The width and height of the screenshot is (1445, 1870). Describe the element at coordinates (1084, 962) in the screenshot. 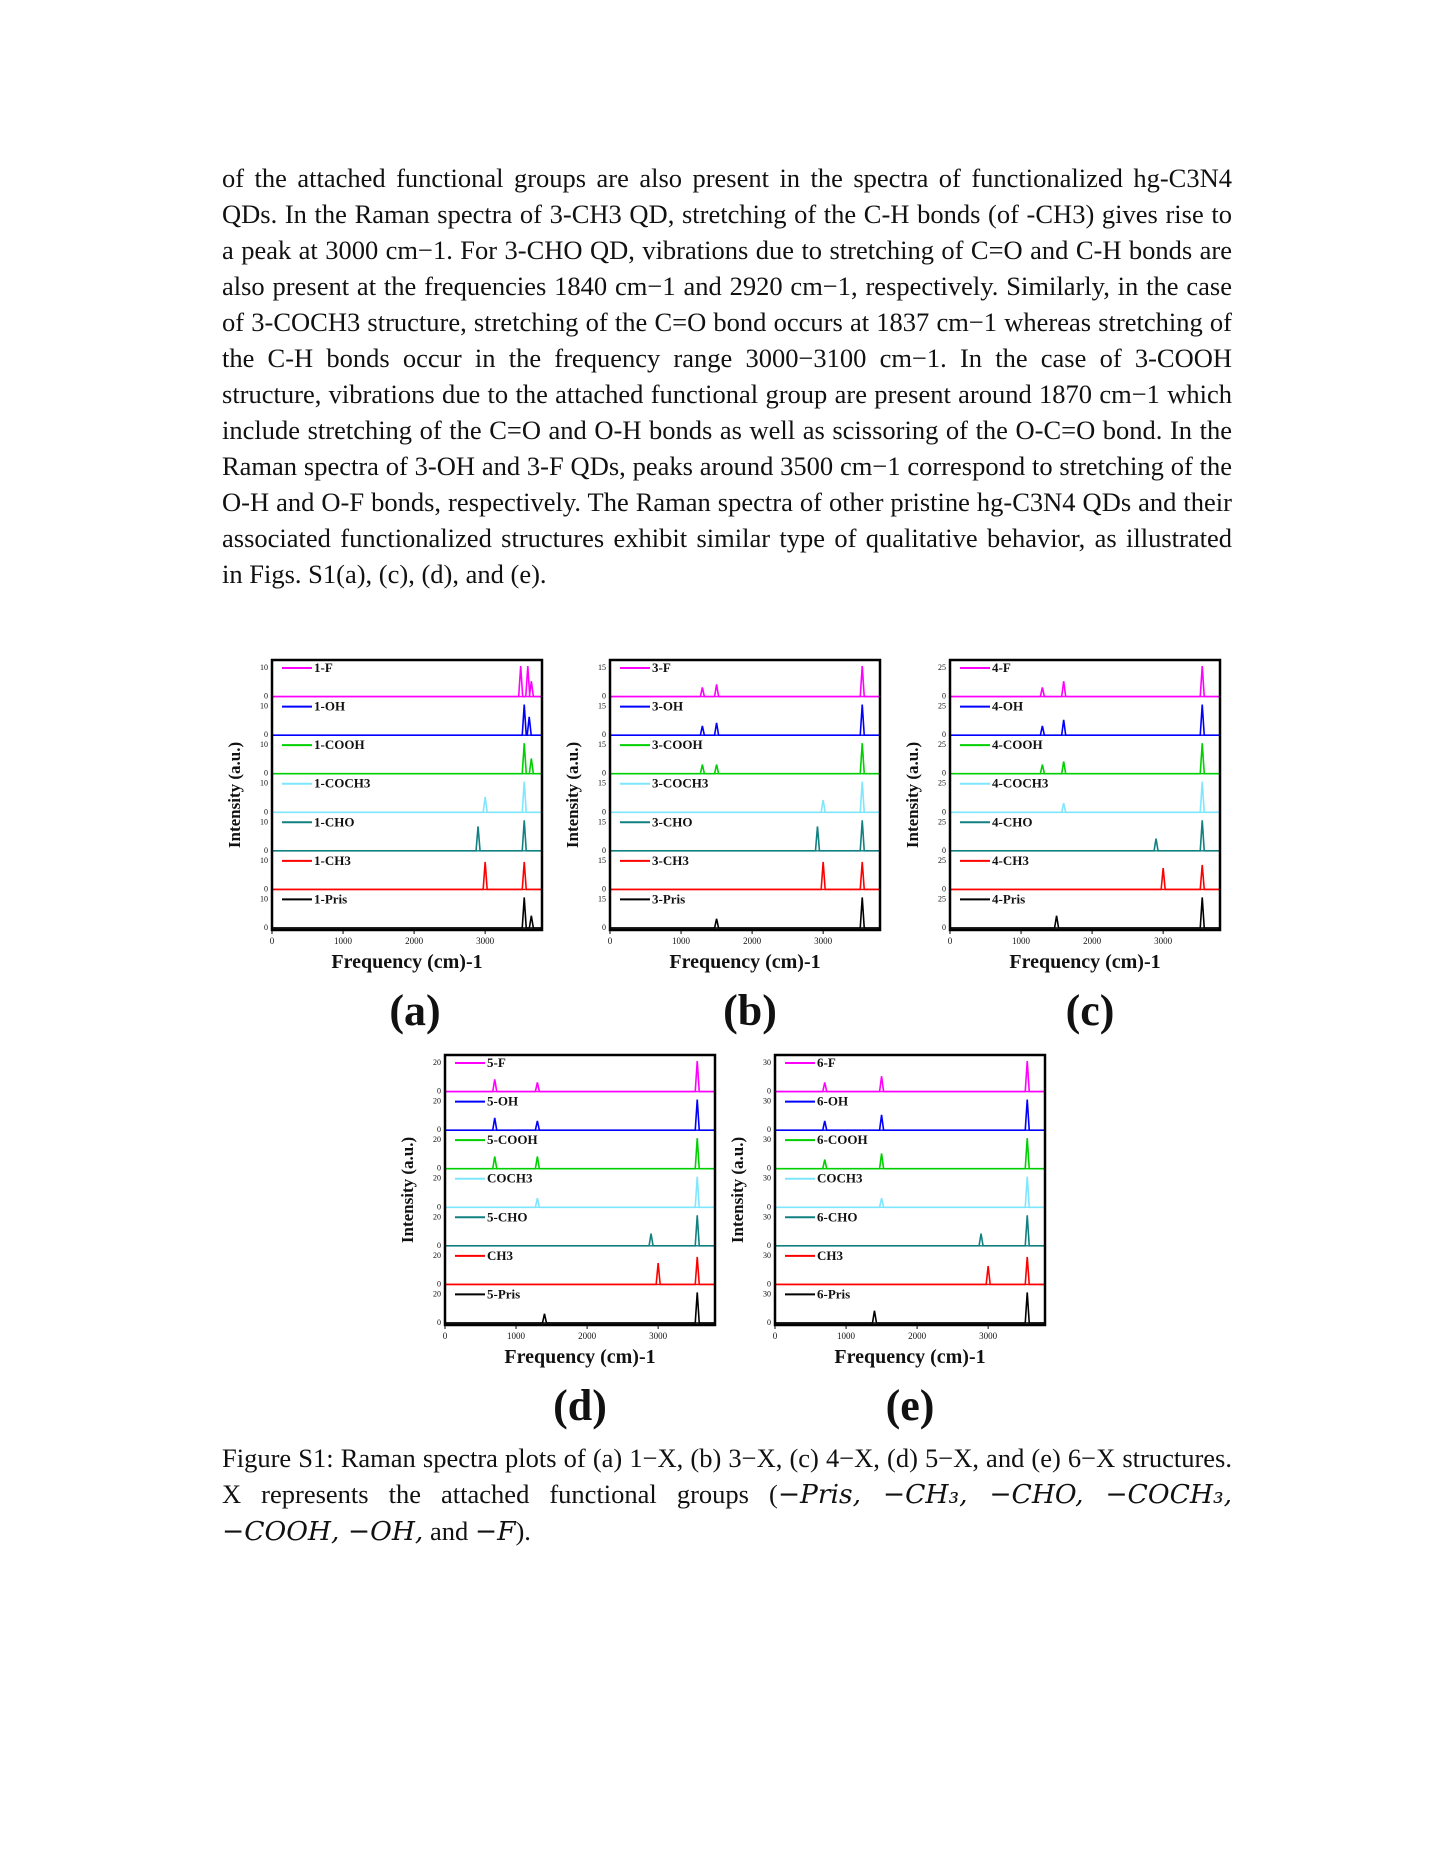

I see `x-axis-label: Frequency (cm)-1` at that location.